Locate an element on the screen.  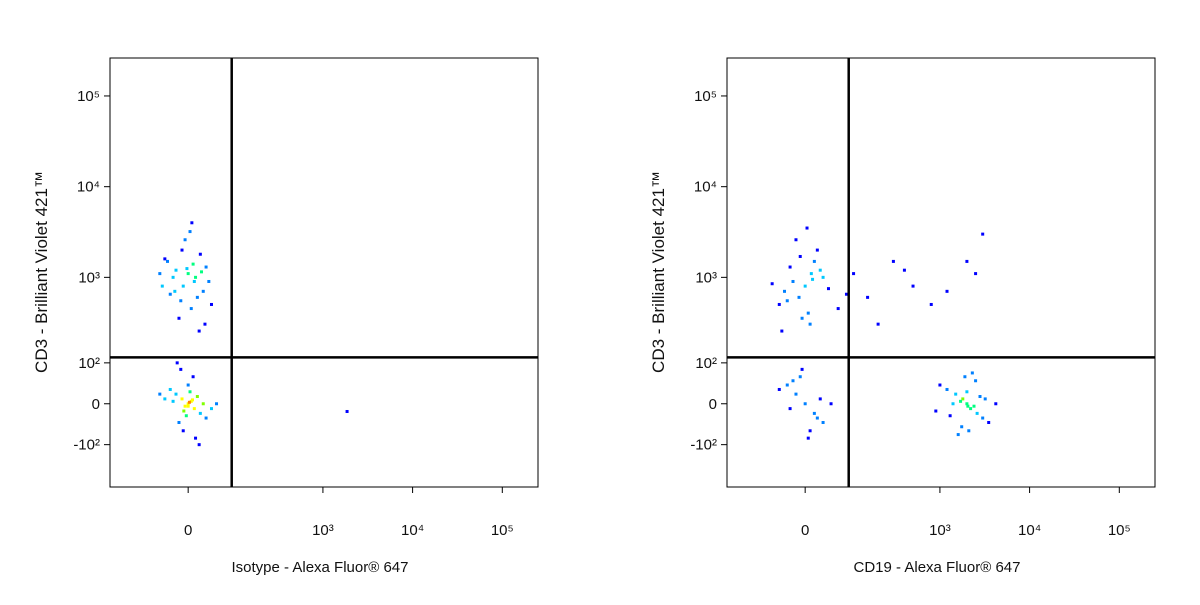
y-tick-label: 0 is located at coordinates (713, 404).